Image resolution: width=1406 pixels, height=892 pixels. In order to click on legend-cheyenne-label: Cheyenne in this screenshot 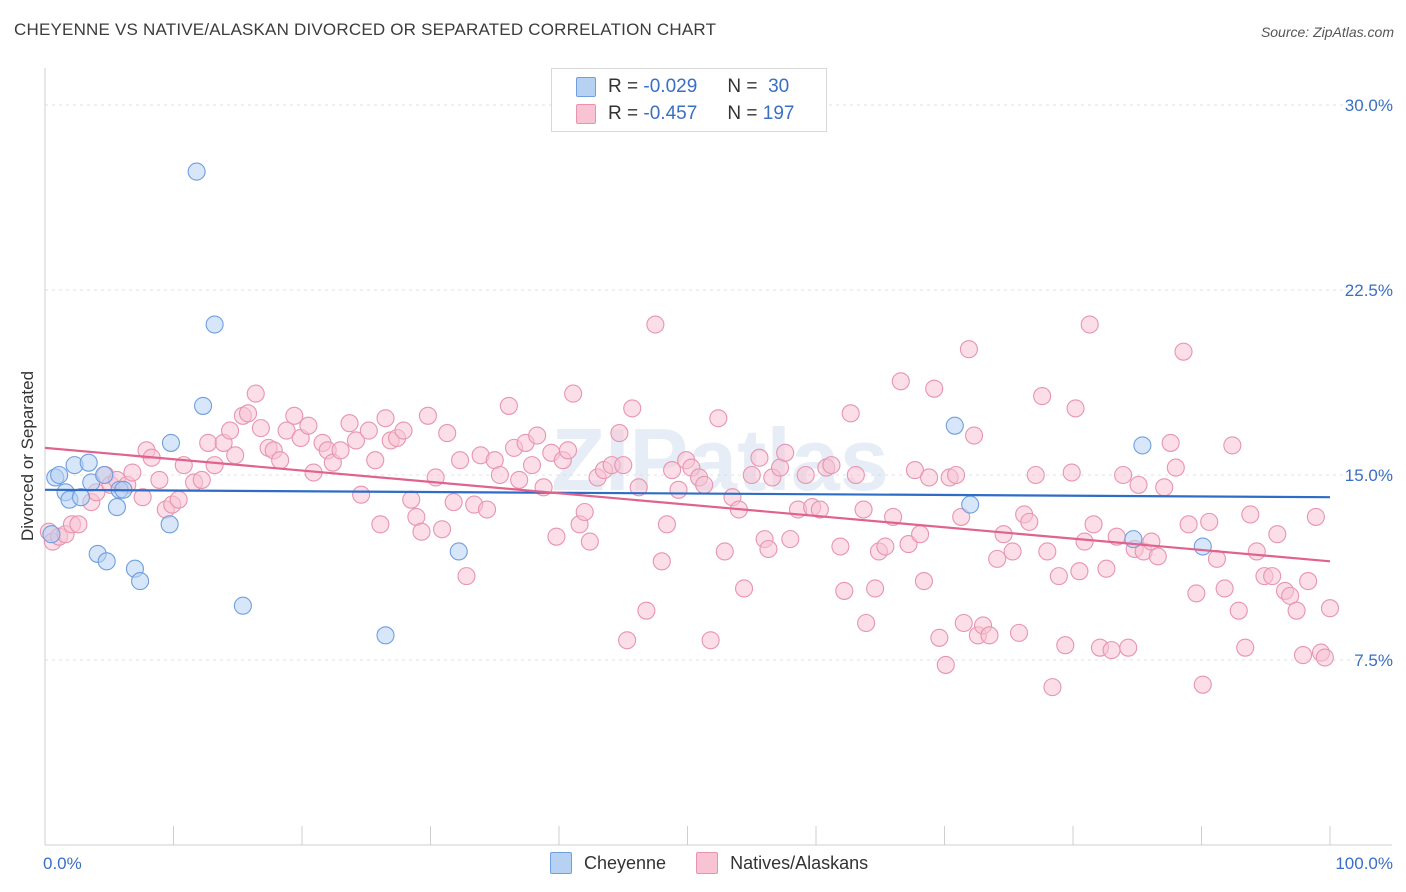, I will do `click(625, 862)`.